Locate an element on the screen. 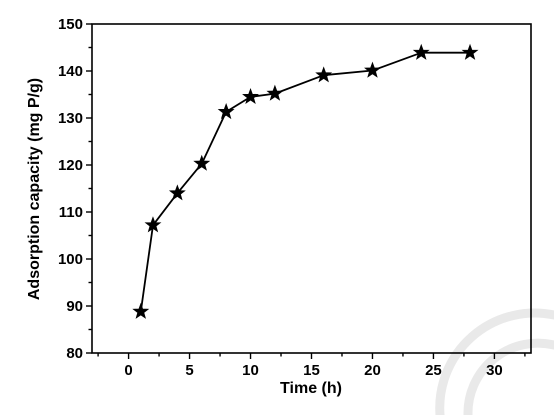 The width and height of the screenshot is (554, 415). y-tick-label: 80 is located at coordinates (74, 353).